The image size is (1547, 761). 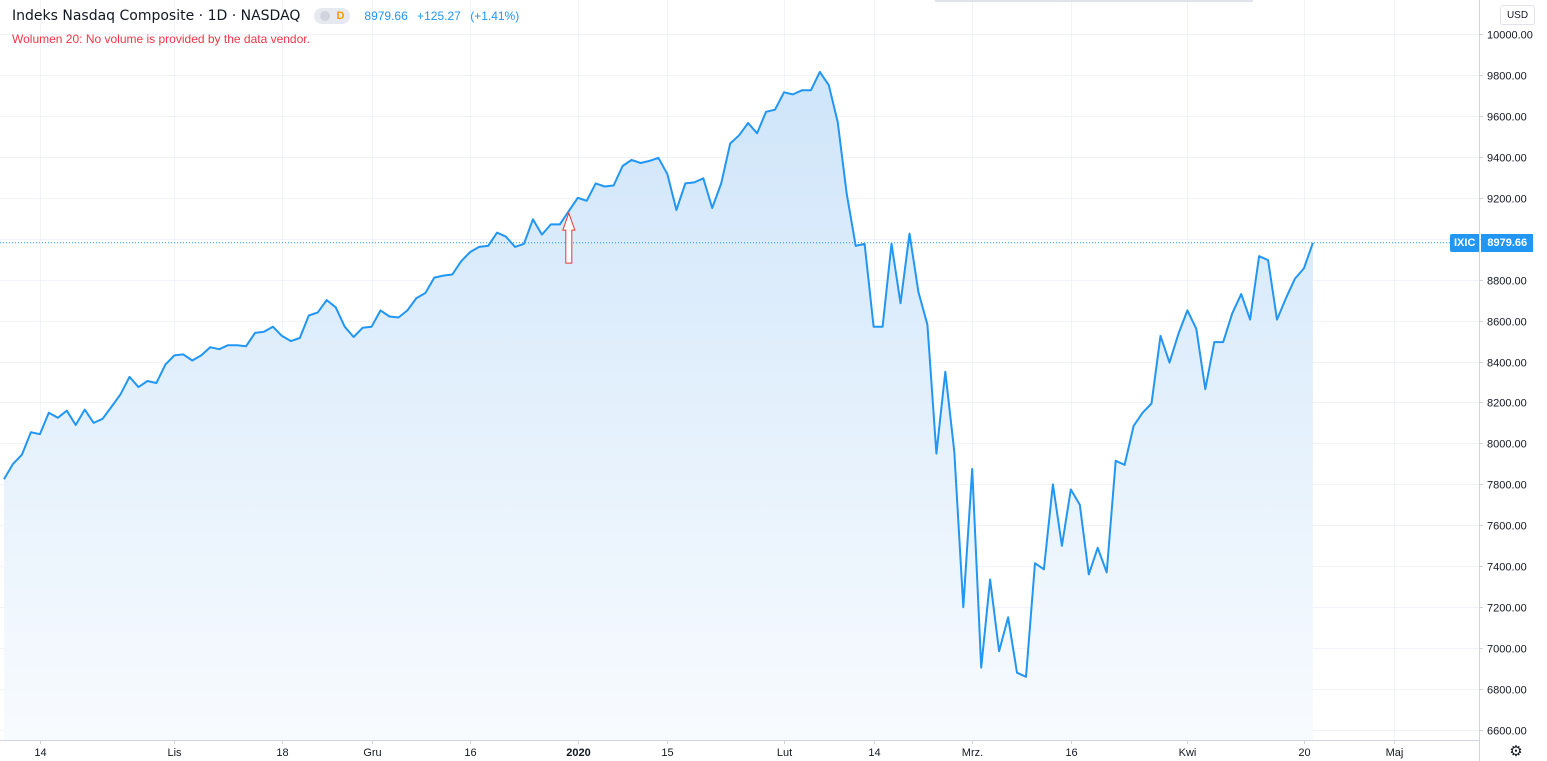 What do you see at coordinates (282, 753) in the screenshot?
I see `x-tick-label: 18` at bounding box center [282, 753].